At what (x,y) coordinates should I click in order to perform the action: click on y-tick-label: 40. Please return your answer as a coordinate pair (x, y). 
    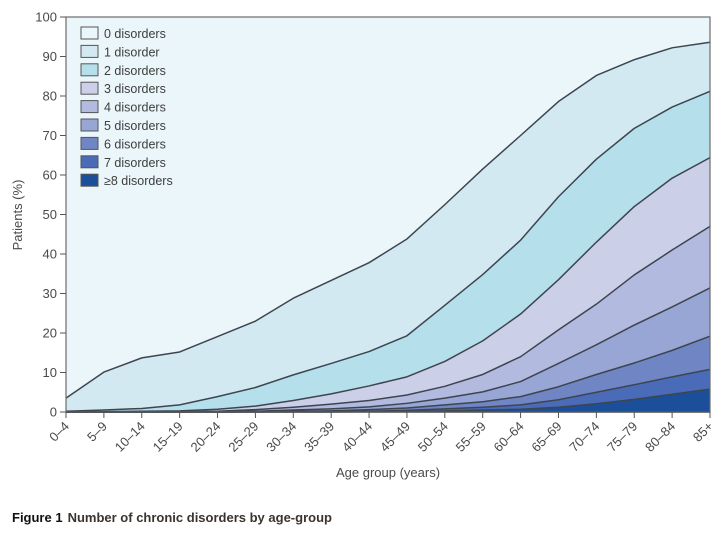
    Looking at the image, I should click on (50, 254).